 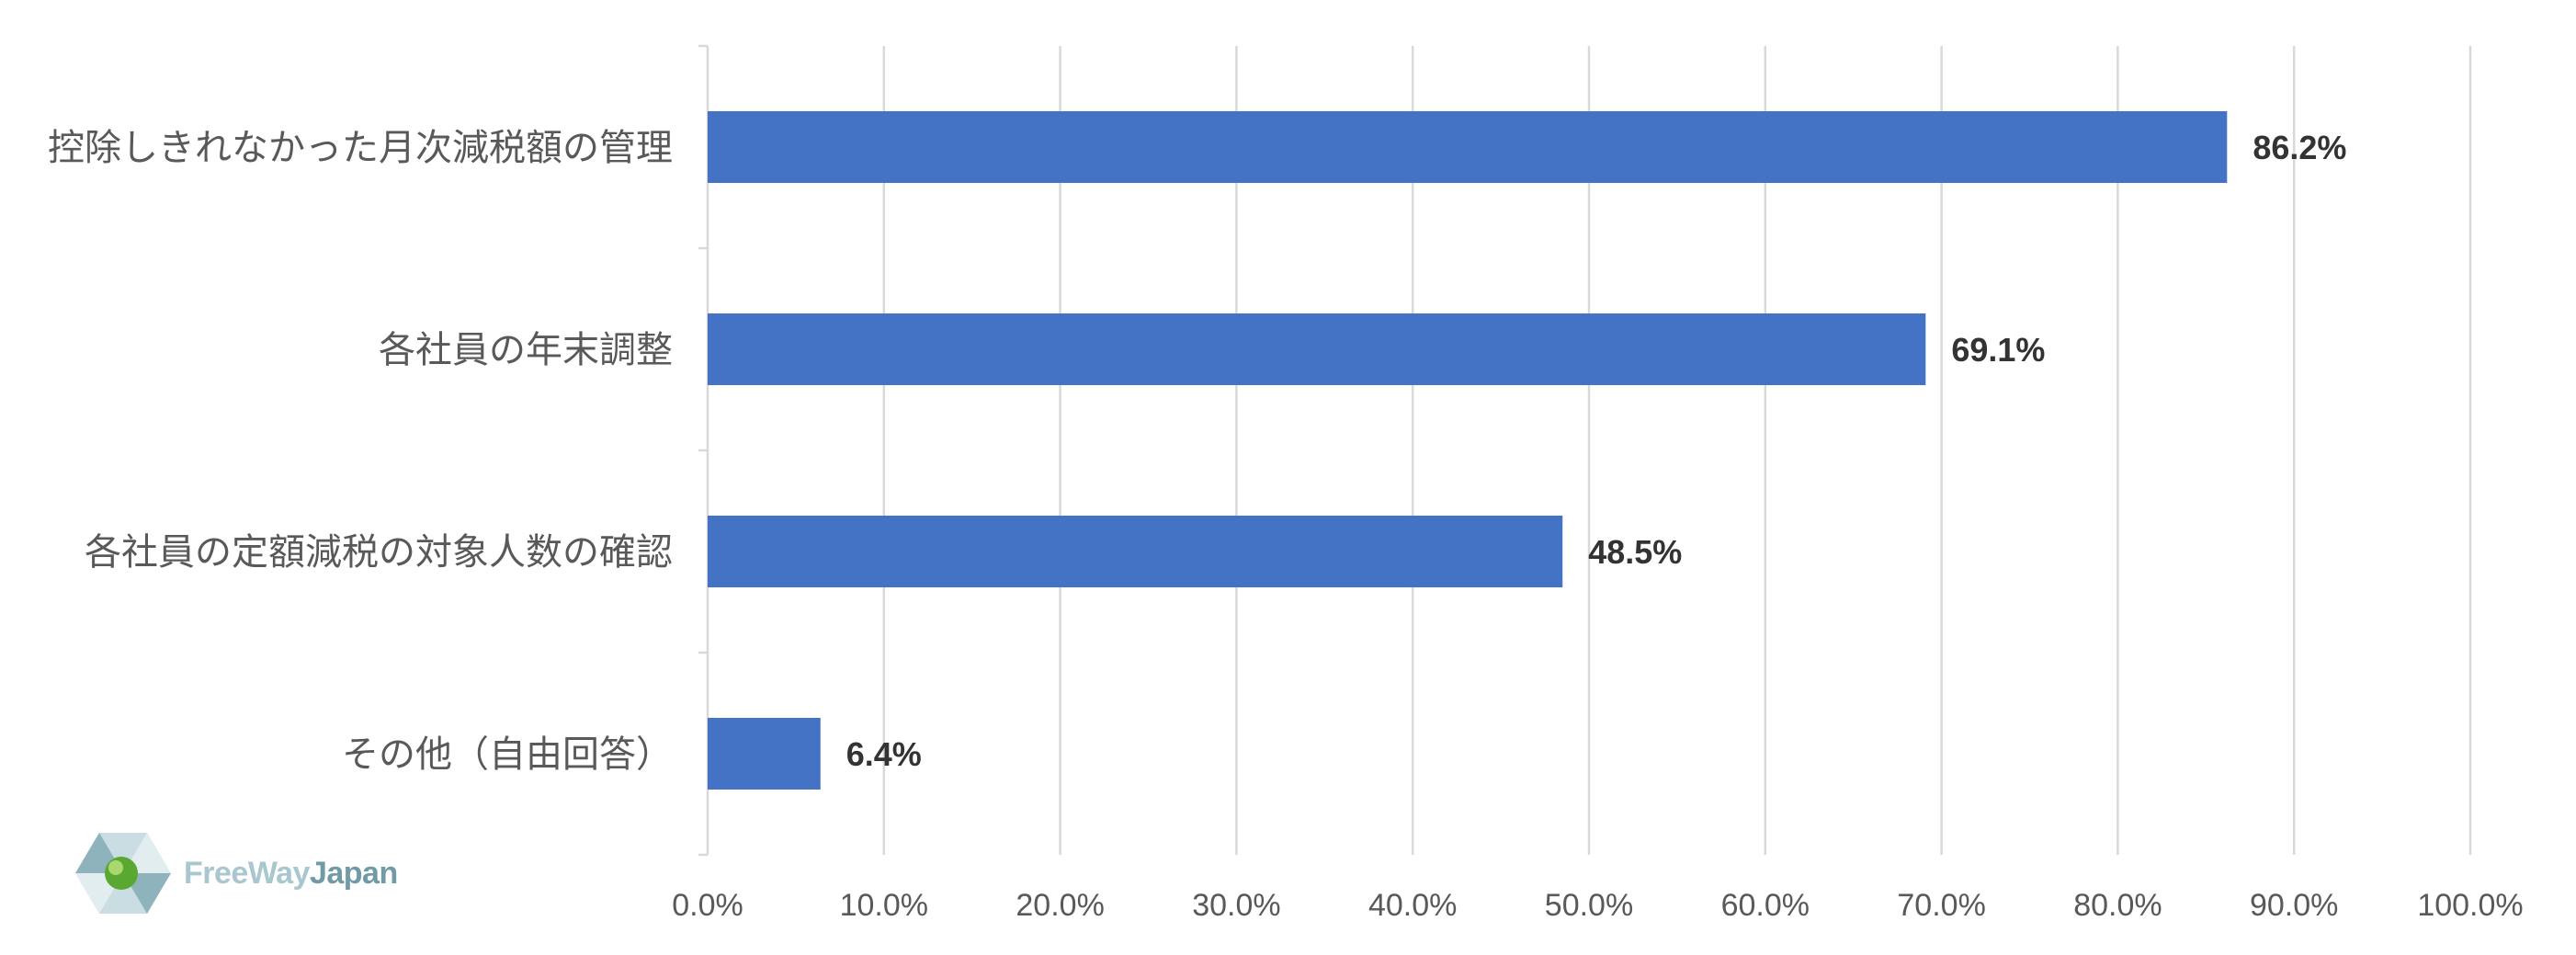 What do you see at coordinates (379, 552) in the screenshot?
I see `category-label: 各社員の定額減税の対象人数の確認` at bounding box center [379, 552].